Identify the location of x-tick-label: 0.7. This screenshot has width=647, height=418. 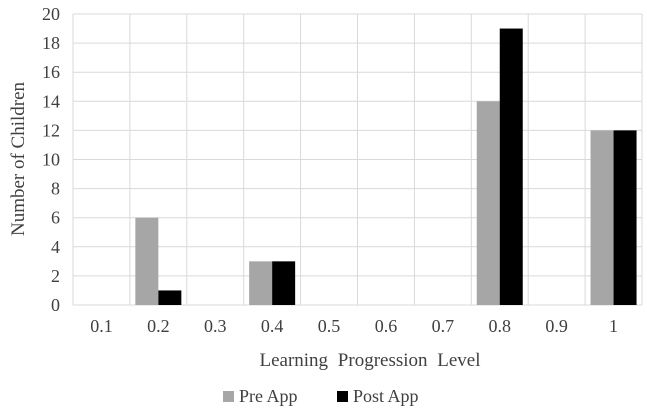
(443, 326).